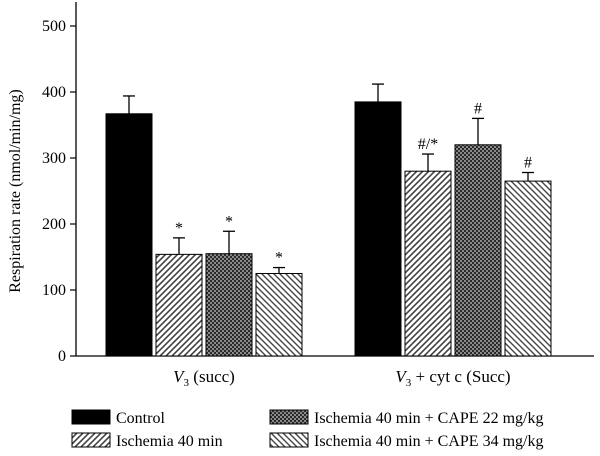  What do you see at coordinates (428, 144) in the screenshot?
I see `significance-label: #/*` at bounding box center [428, 144].